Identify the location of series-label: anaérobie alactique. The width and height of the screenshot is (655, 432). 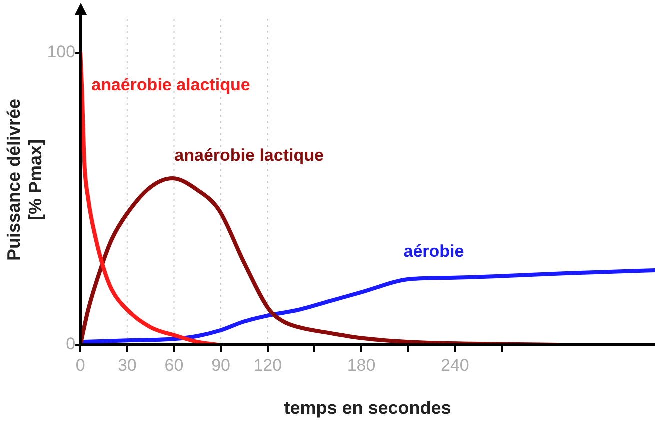
(171, 85).